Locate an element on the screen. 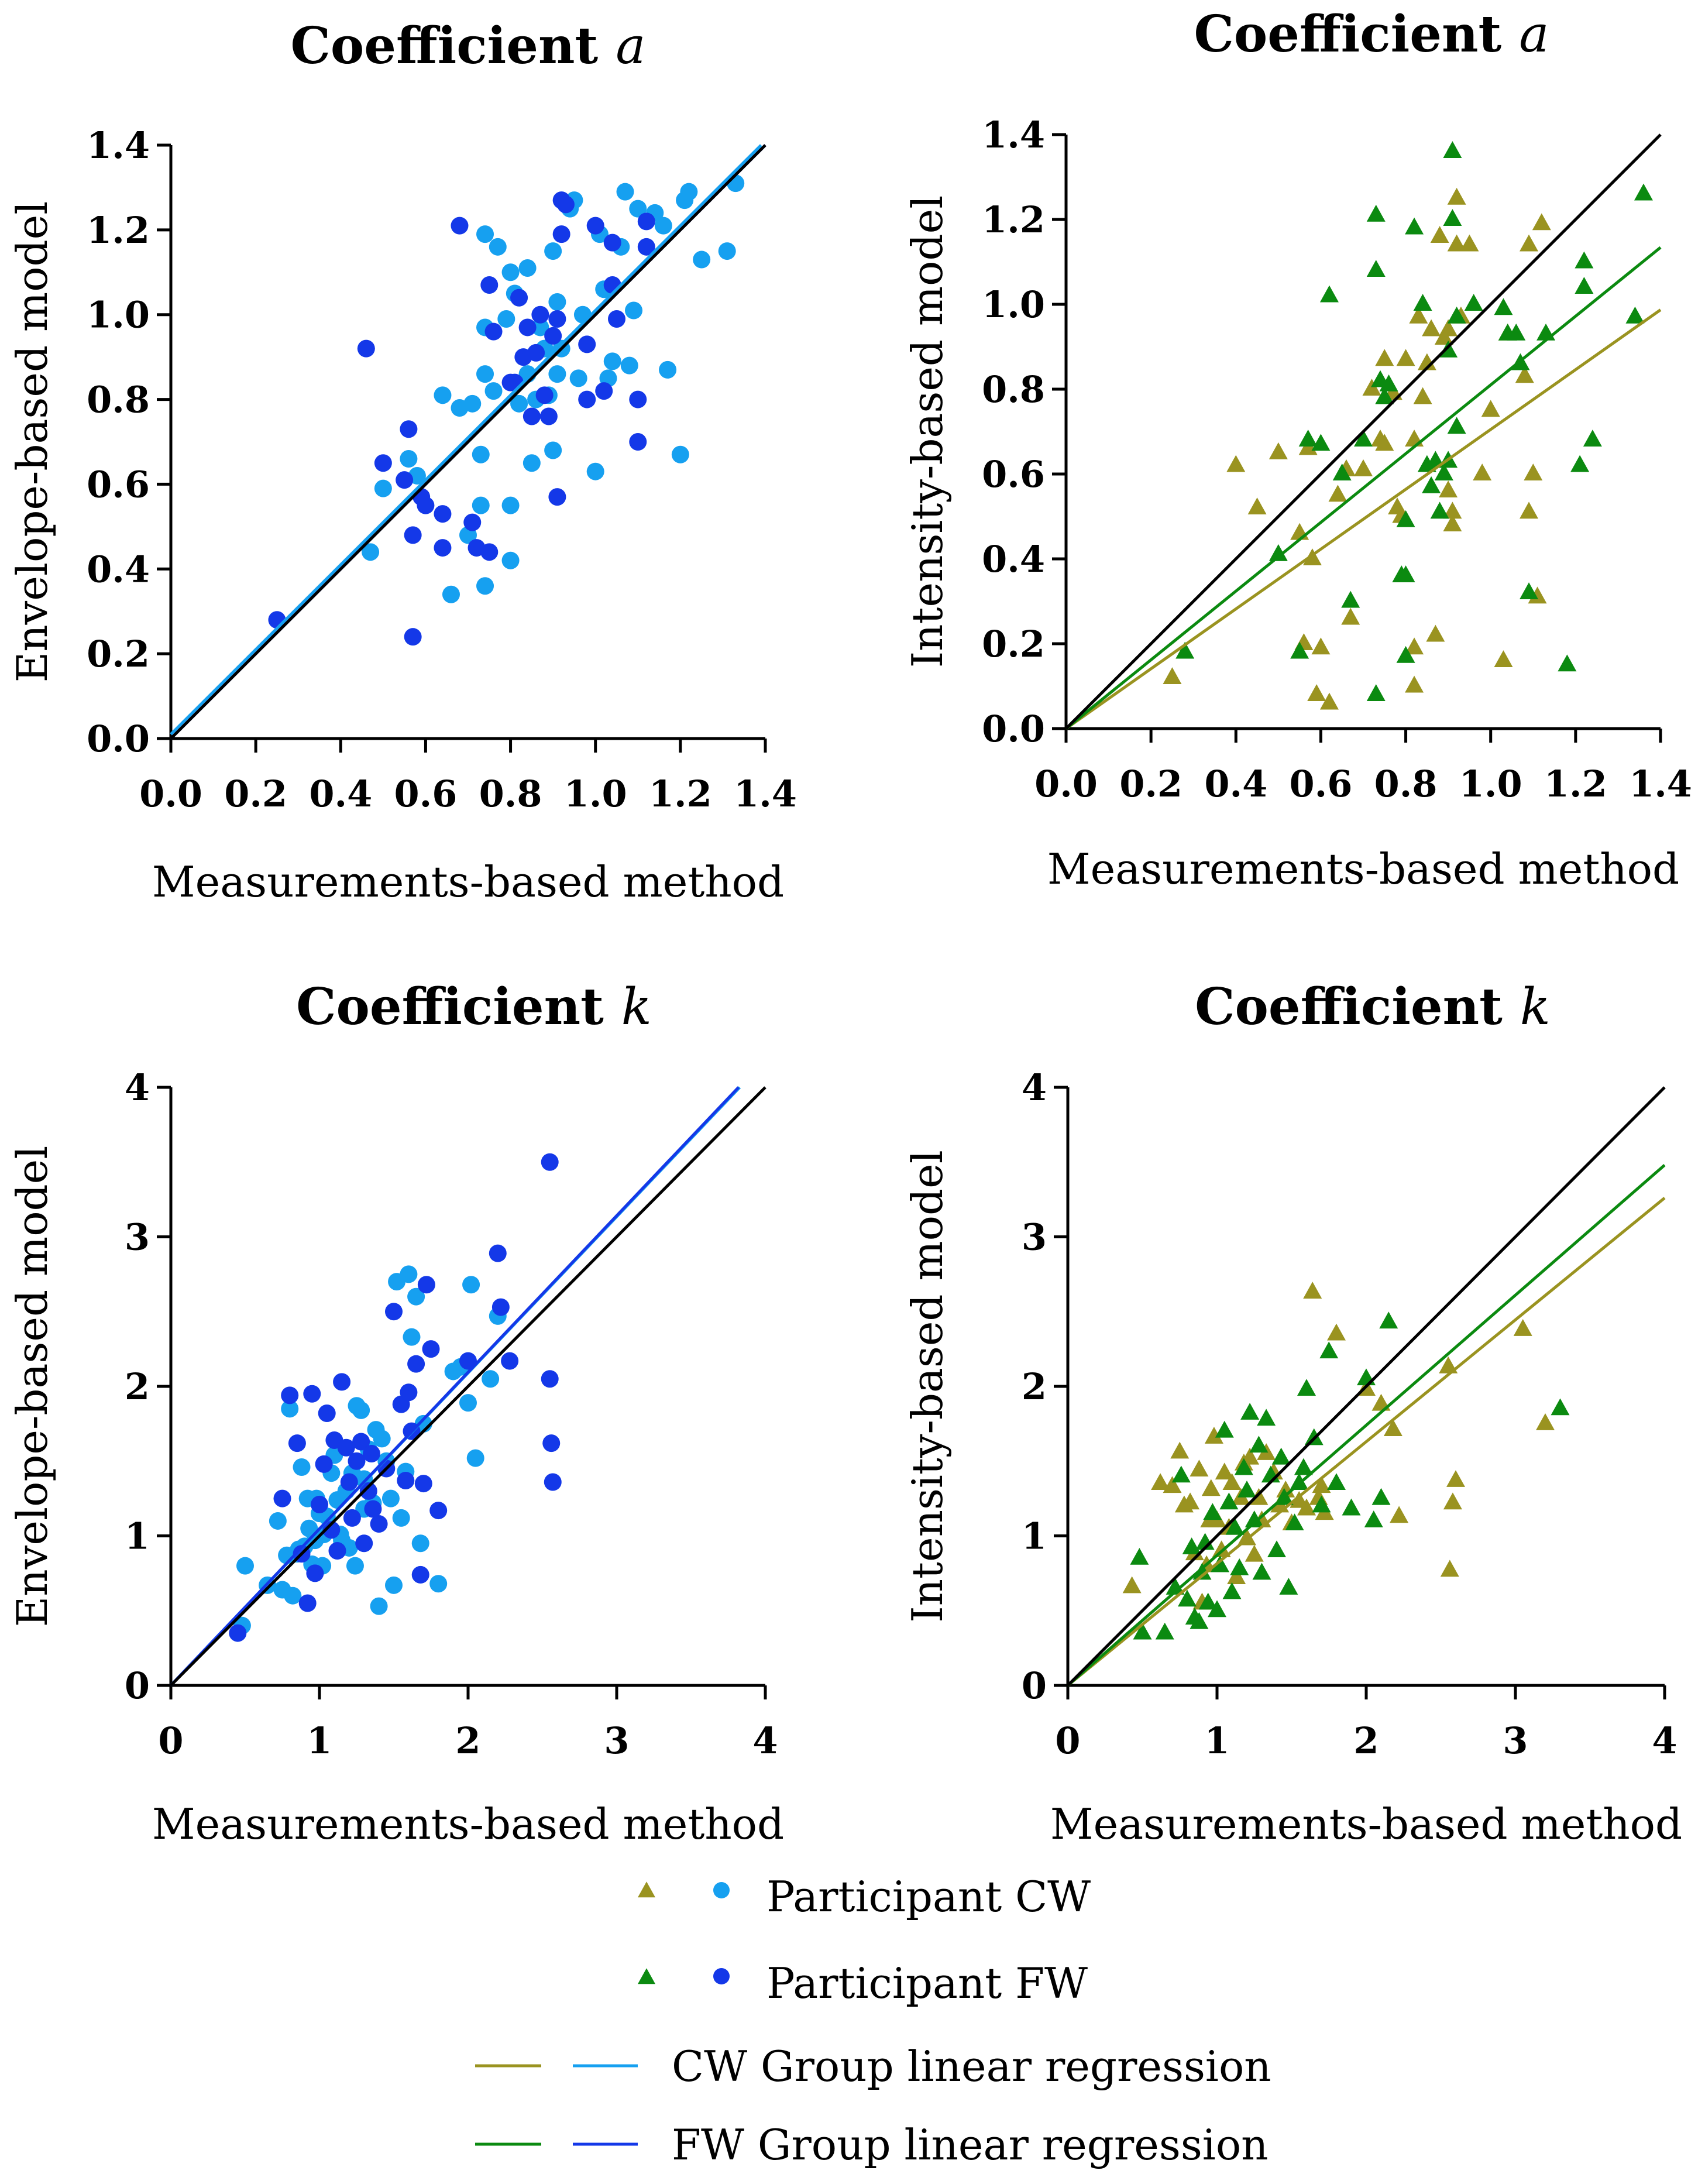  y-tick-label: 0.4 is located at coordinates (1013, 559).